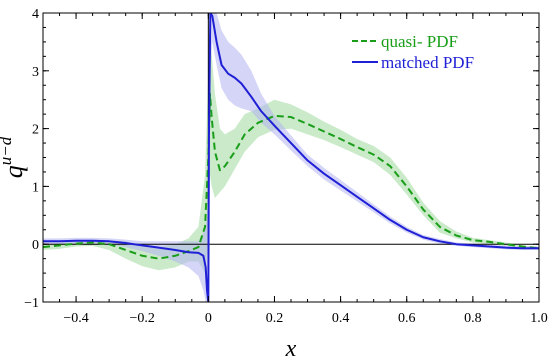  Describe the element at coordinates (539, 318) in the screenshot. I see `x-tick-label: 1.0` at that location.